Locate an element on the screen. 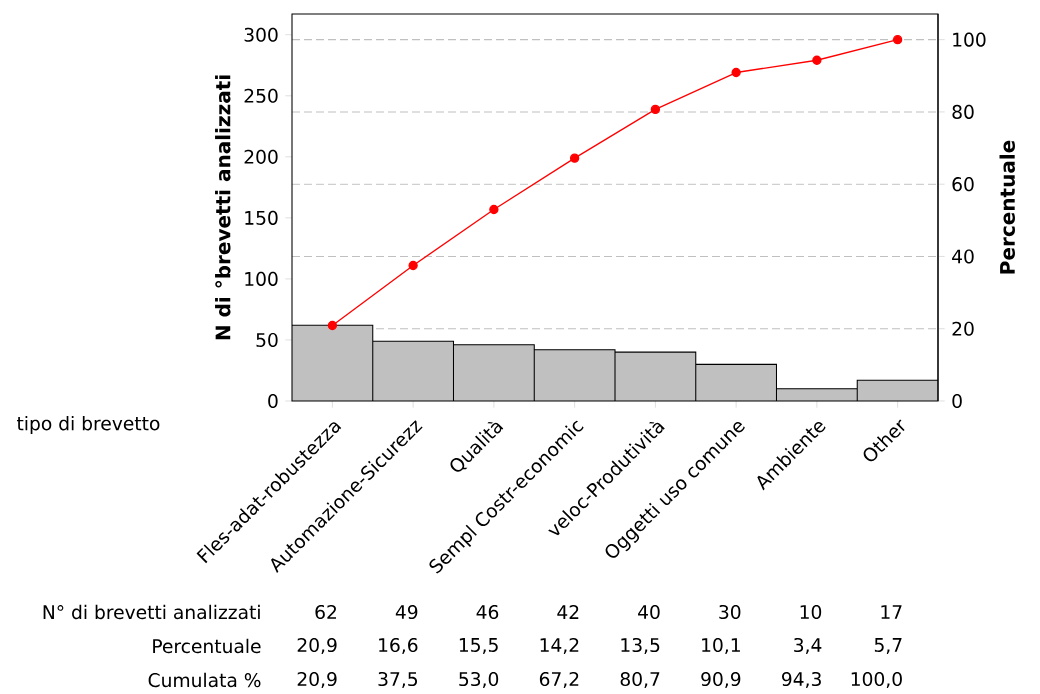 The width and height of the screenshot is (1040, 694). data-label: 53,0 is located at coordinates (479, 679).